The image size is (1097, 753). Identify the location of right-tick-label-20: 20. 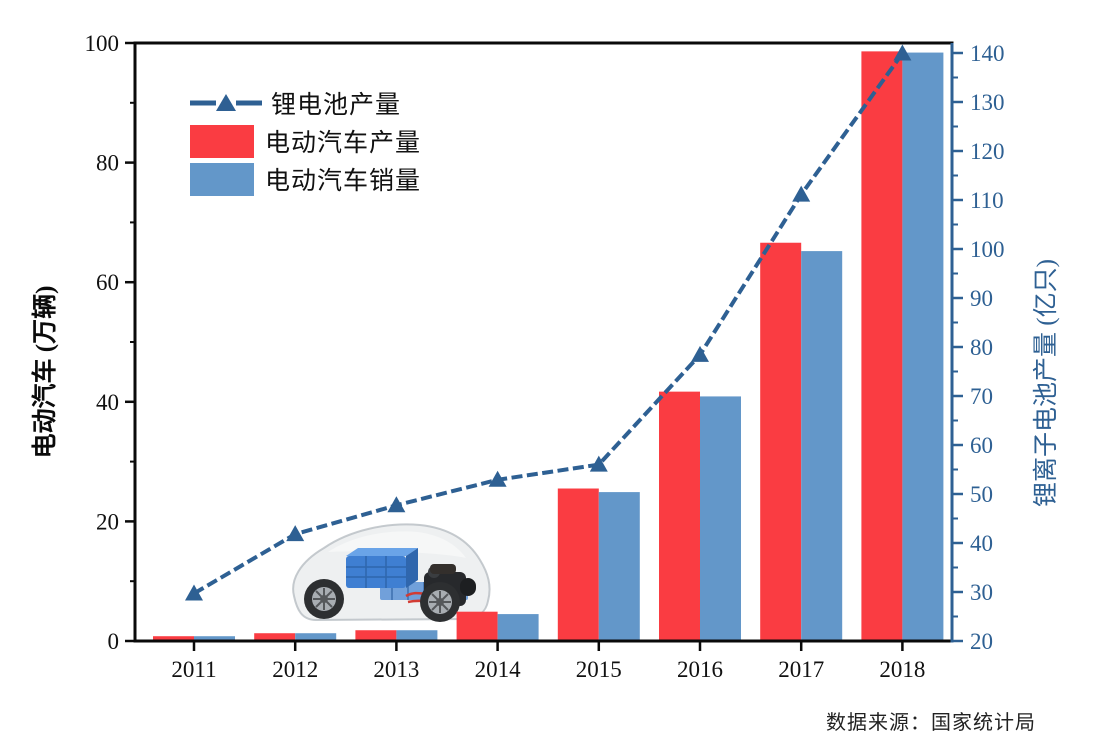
(981, 641).